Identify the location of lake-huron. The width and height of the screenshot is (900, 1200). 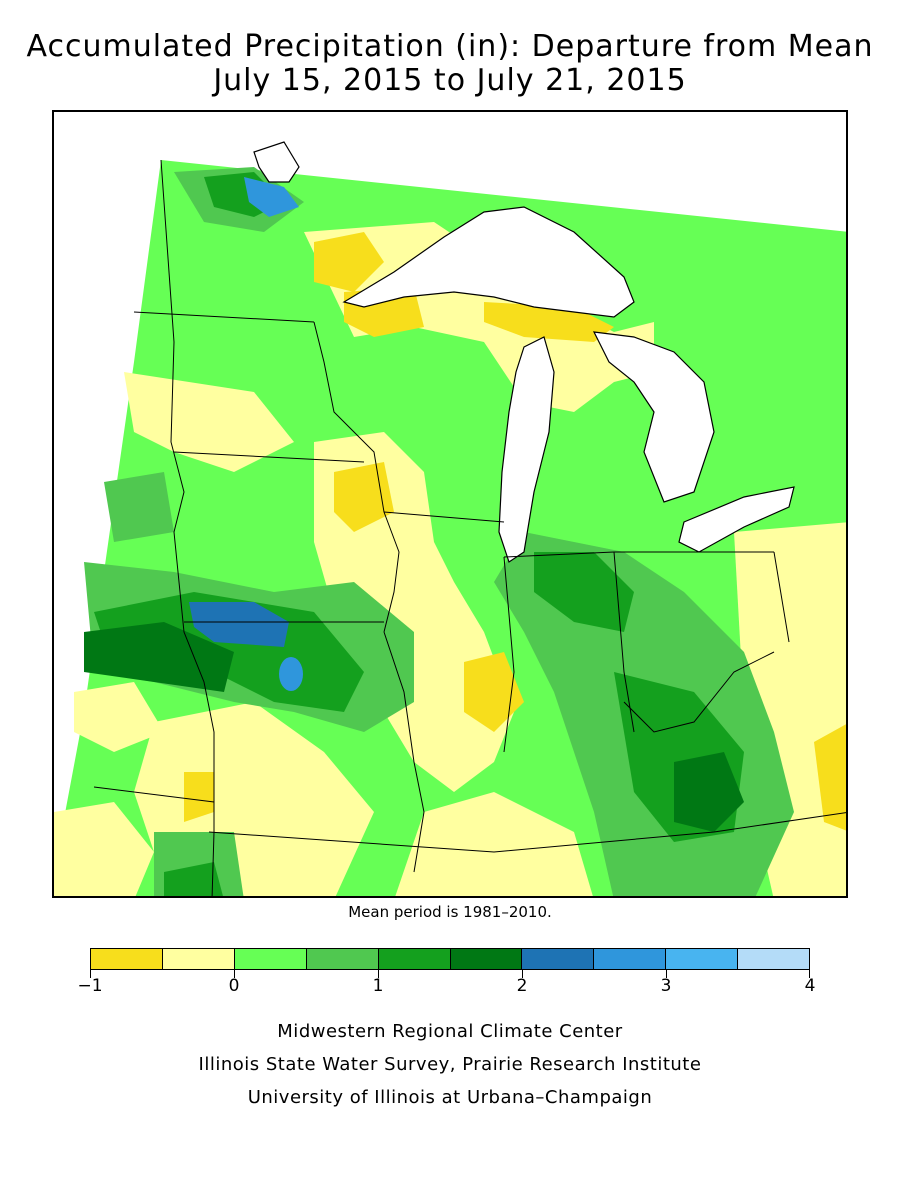
(653, 417).